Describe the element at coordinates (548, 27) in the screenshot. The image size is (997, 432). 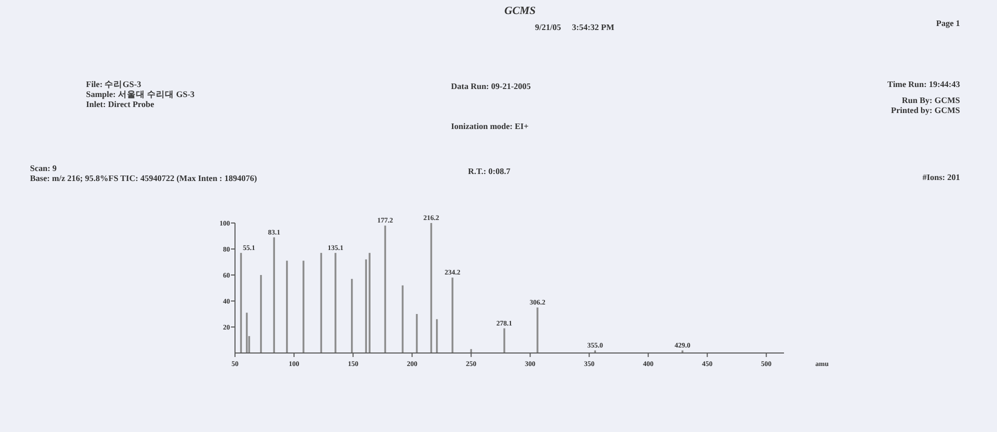
I see `text: 9/21/05` at that location.